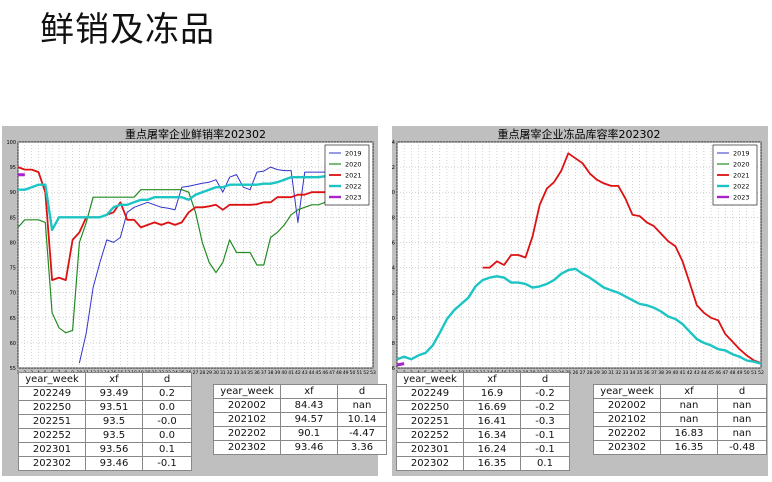 Image resolution: width=772 pixels, height=482 pixels. What do you see at coordinates (483, 449) in the screenshot?
I see `table-row: 202301 16.24 -0.1` at bounding box center [483, 449].